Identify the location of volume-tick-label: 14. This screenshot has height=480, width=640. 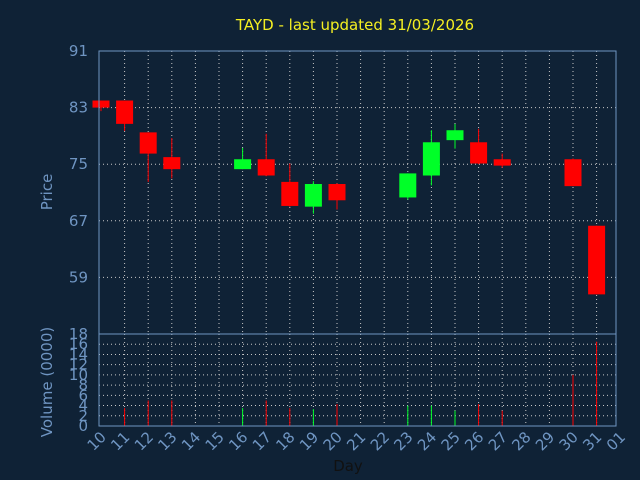
(78, 354).